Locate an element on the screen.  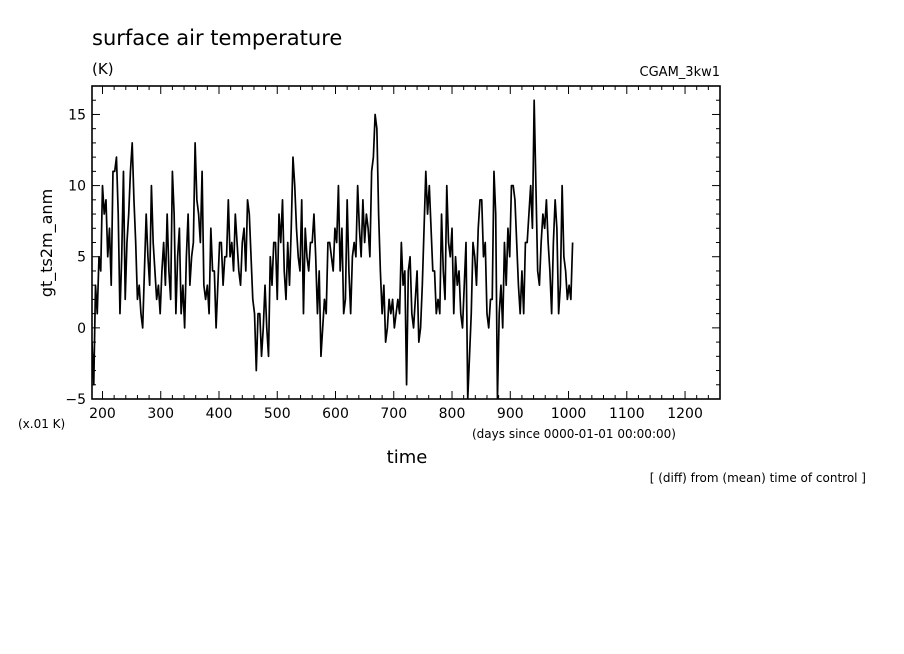
x-axis-label: time is located at coordinates (407, 457).